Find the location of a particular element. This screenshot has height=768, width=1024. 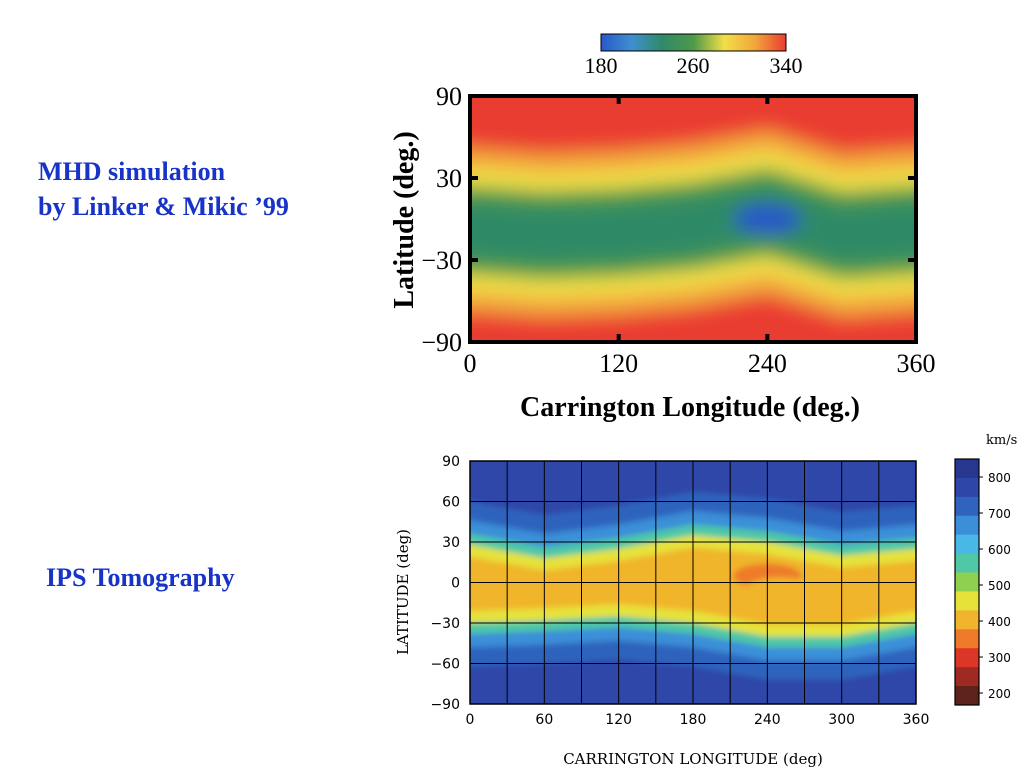

ips-grid is located at coordinates (693, 582).